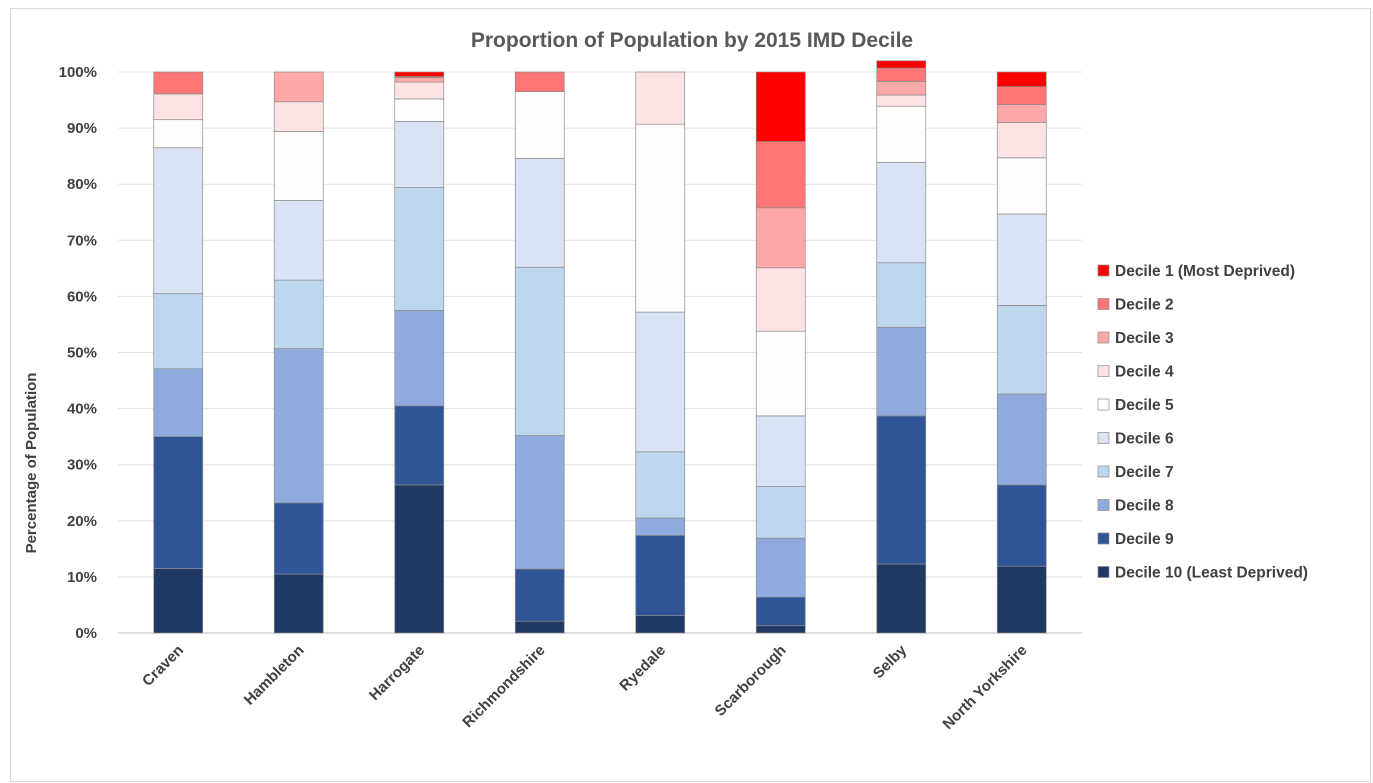  I want to click on y-tick-label: 100%, so click(78, 72).